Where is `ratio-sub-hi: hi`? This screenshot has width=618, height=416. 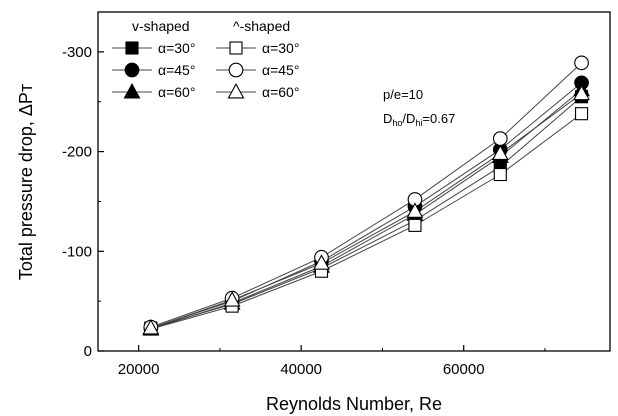 ratio-sub-hi: hi is located at coordinates (418, 123).